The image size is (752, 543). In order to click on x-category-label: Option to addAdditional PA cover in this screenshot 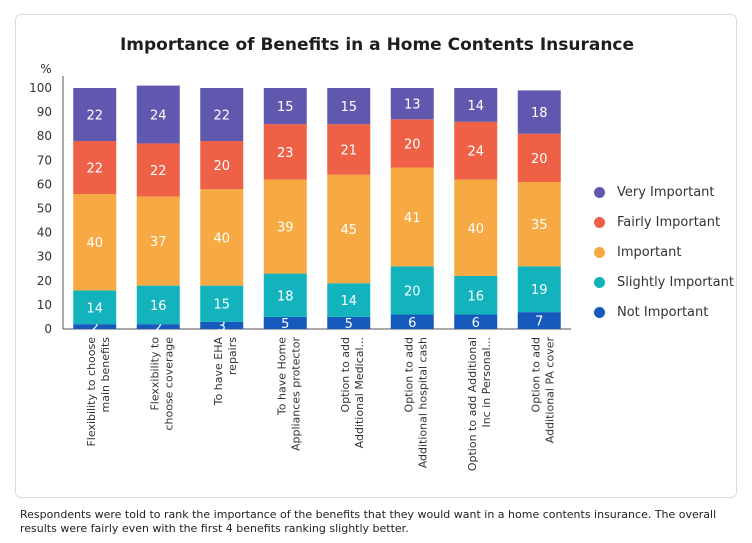, I will do `click(542, 390)`.